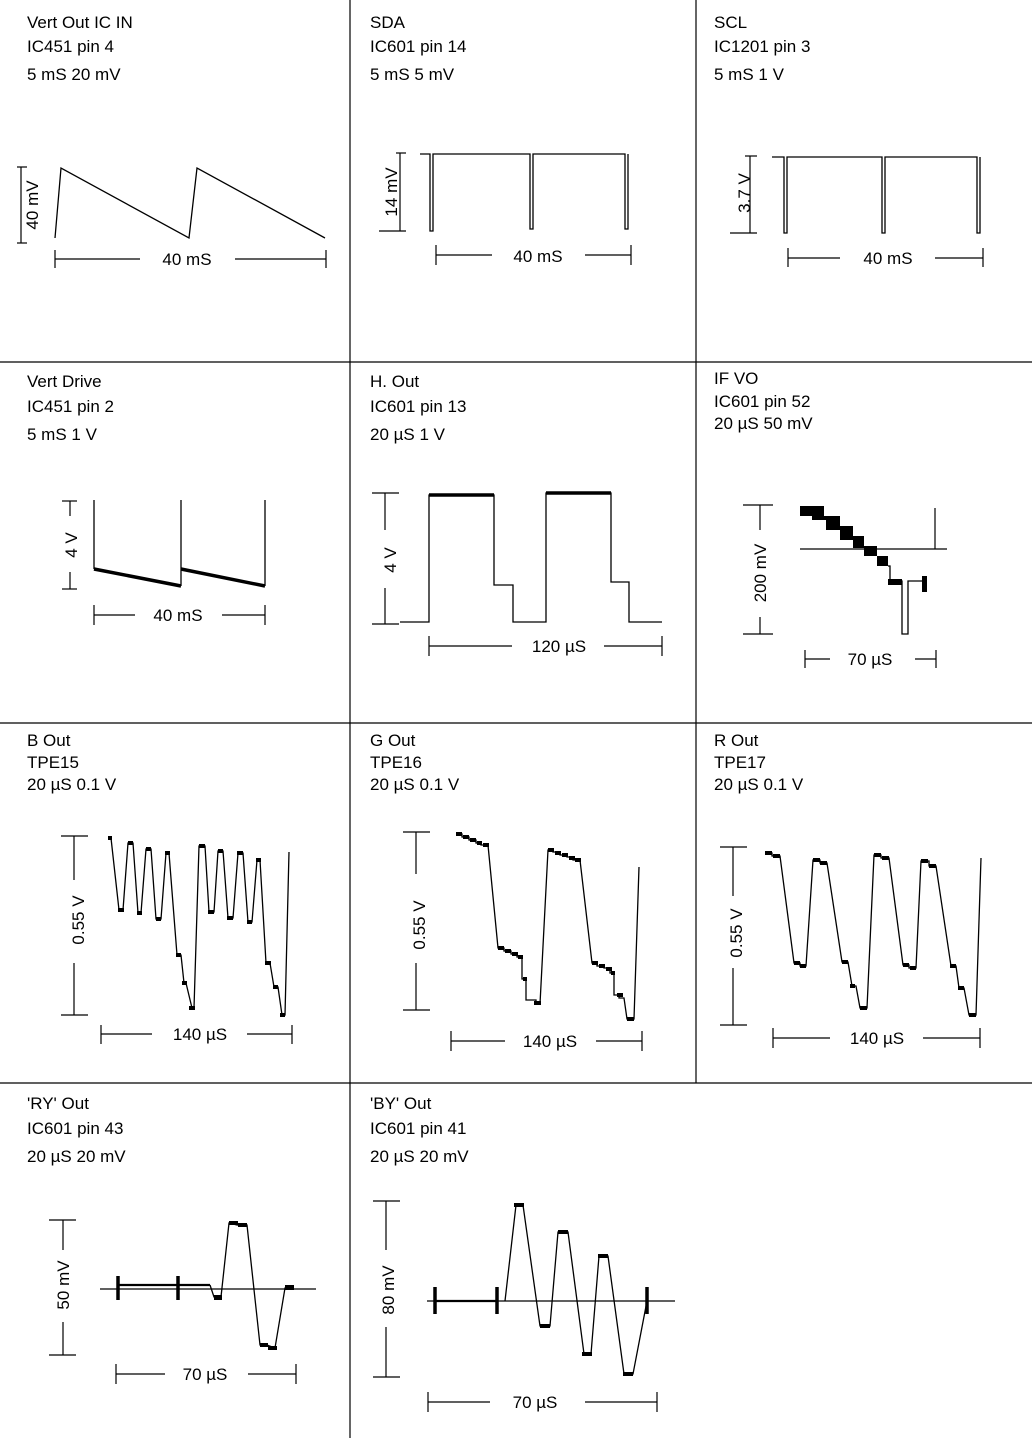  What do you see at coordinates (53, 762) in the screenshot?
I see `cell-source: TPE15` at bounding box center [53, 762].